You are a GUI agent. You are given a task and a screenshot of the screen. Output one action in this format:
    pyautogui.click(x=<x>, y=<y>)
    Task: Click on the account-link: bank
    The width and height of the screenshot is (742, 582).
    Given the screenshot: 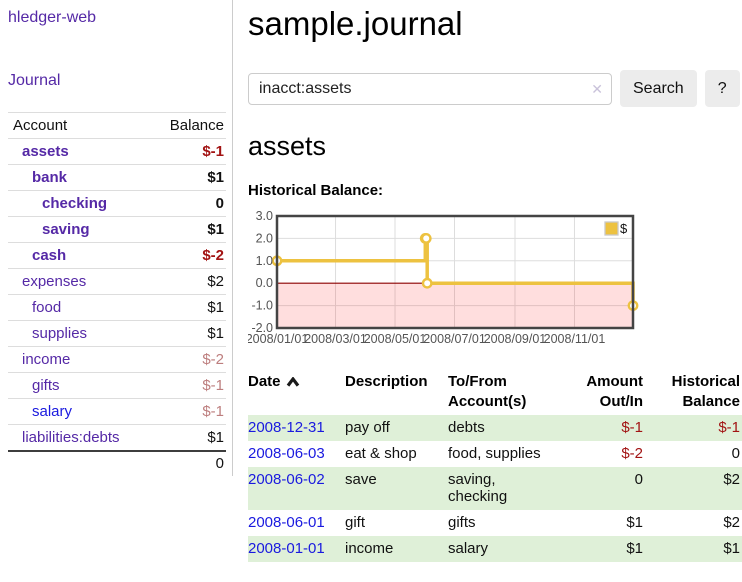 What is the action you would take?
    pyautogui.click(x=50, y=177)
    